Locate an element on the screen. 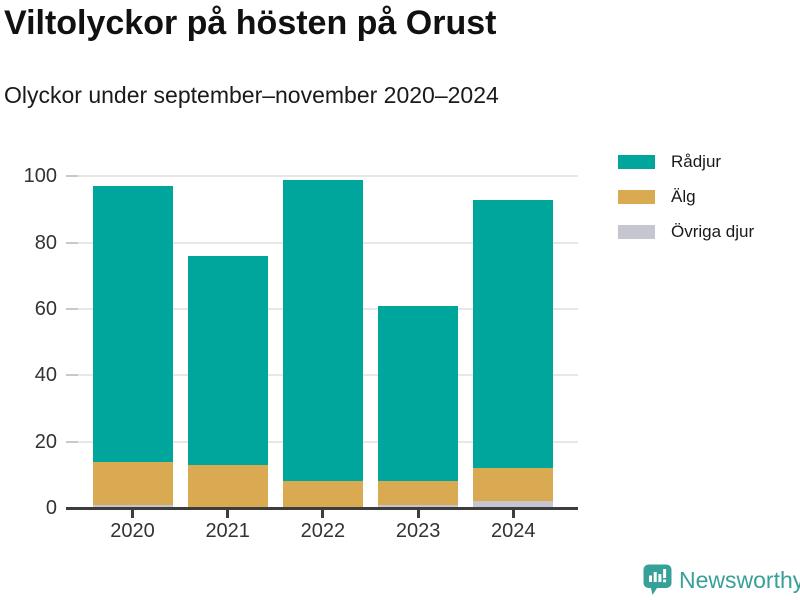 This screenshot has width=800, height=600. bar-2020-radjur is located at coordinates (132, 324).